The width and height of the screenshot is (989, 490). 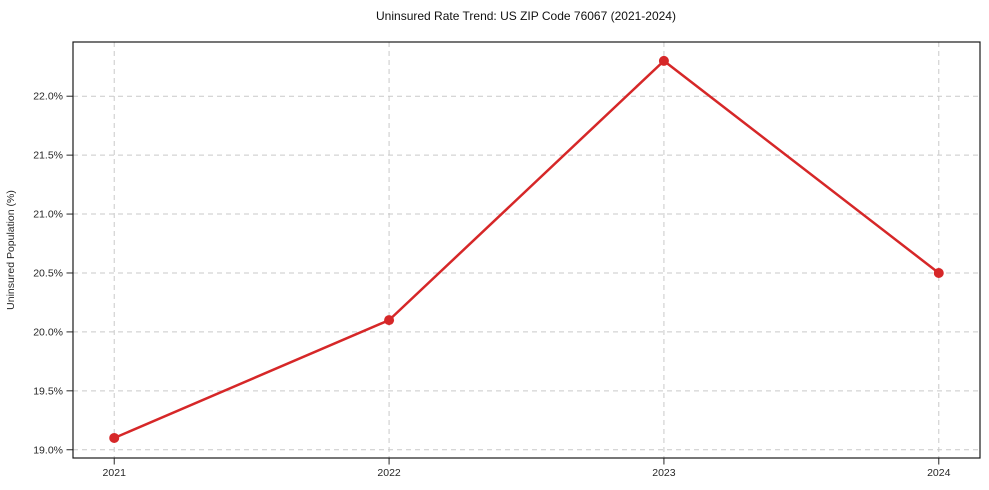 I want to click on y-tick-label: 20.0%, so click(x=48, y=332).